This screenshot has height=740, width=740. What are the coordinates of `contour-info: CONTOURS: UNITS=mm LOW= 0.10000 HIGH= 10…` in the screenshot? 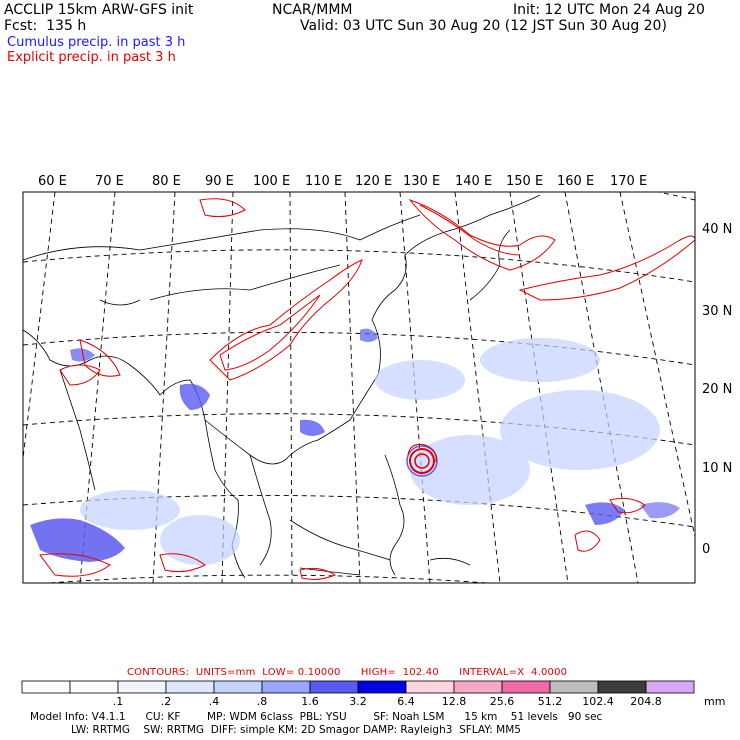 It's located at (347, 672).